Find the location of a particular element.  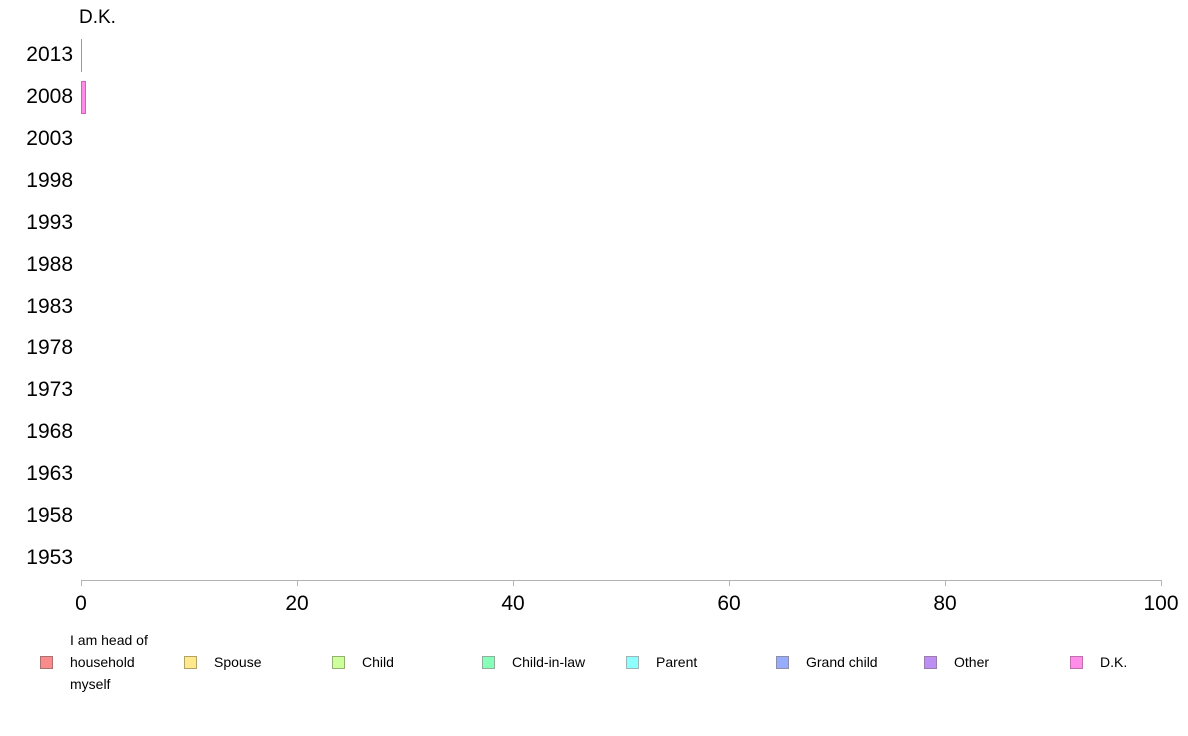

y-axis-label: 1983 is located at coordinates (49, 306).